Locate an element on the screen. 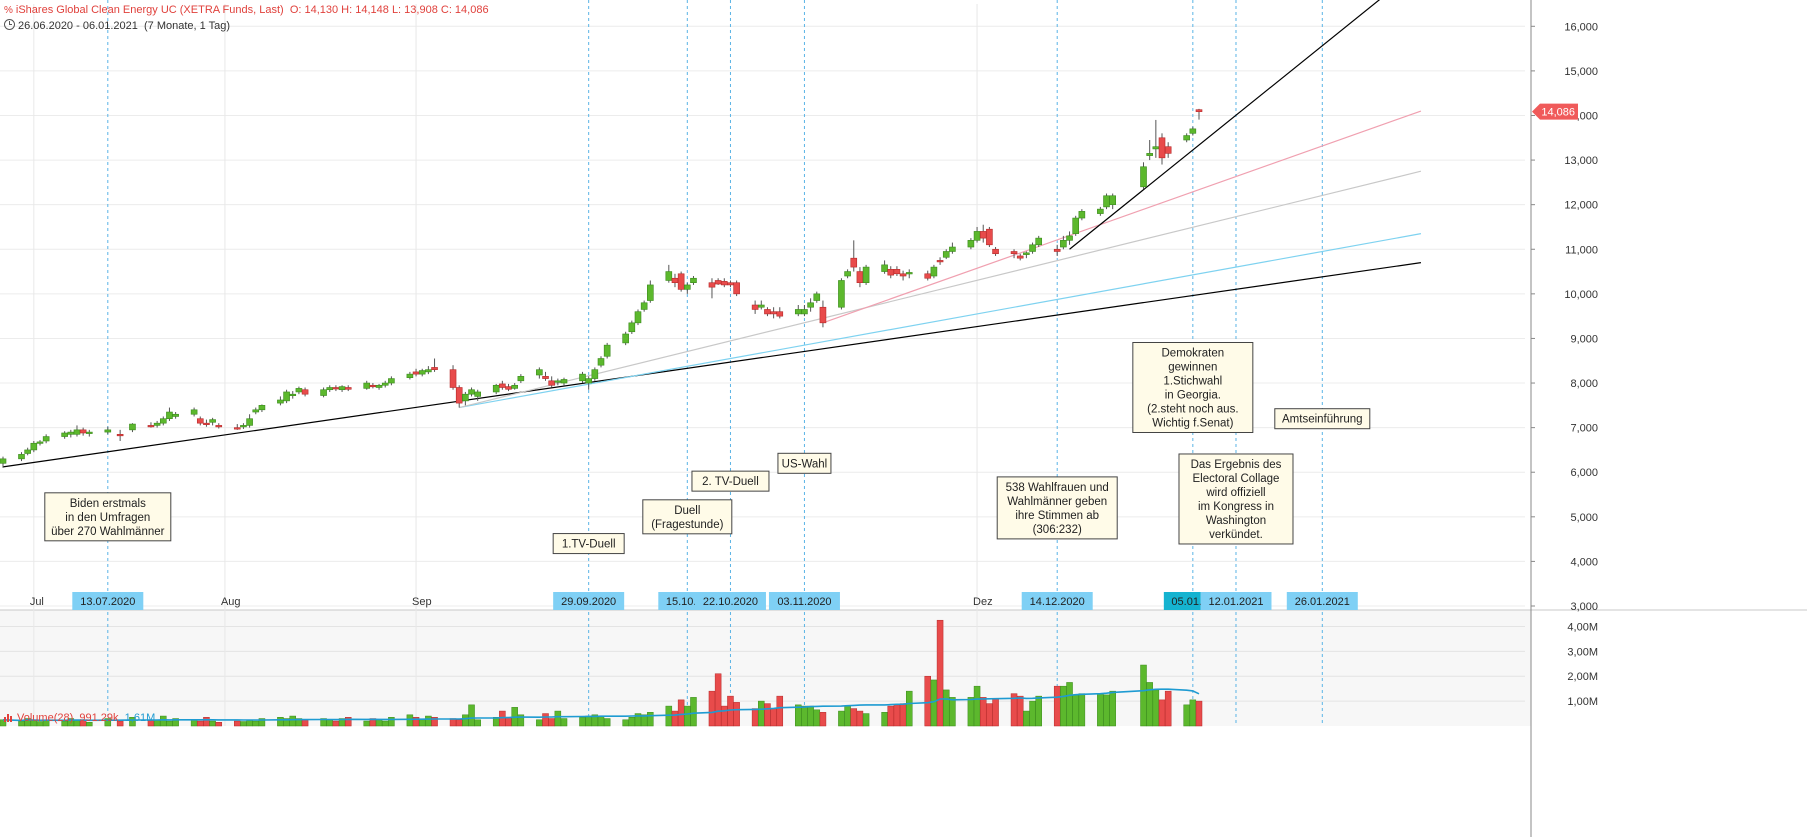 This screenshot has height=837, width=1807. ohlc-values: O: 14,130 H: 14,148 L: 13,908 C: 14,086 is located at coordinates (389, 10).